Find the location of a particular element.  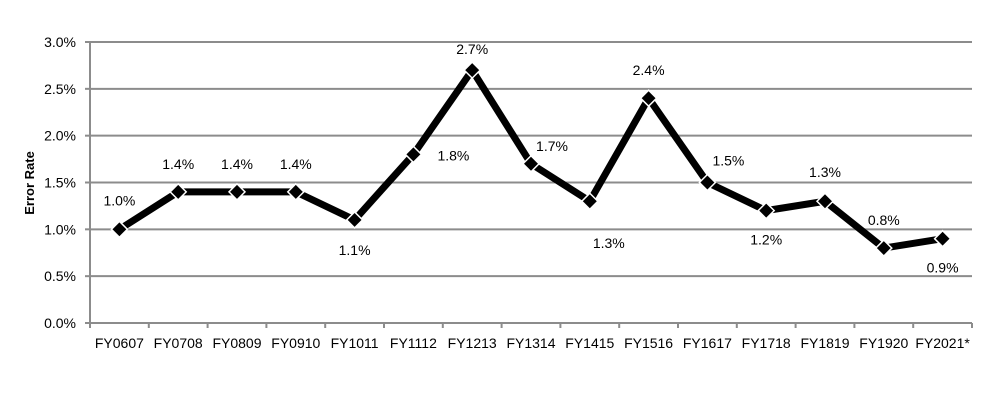

x-tick-label: FY1819 is located at coordinates (824, 343).